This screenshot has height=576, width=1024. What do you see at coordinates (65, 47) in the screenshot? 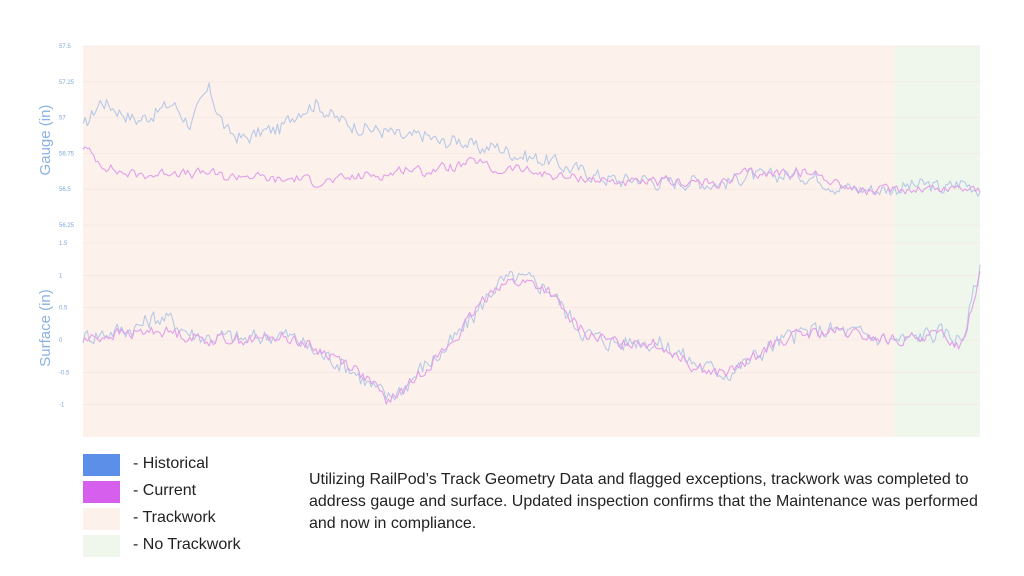
I see `y-tick-label-0-0: 57.5` at bounding box center [65, 47].